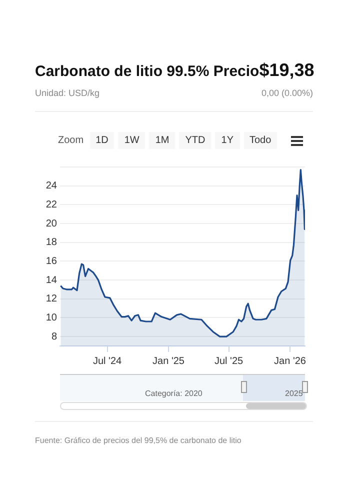 Image resolution: width=350 pixels, height=489 pixels. Describe the element at coordinates (52, 261) in the screenshot. I see `y-tick-label: 16` at that location.